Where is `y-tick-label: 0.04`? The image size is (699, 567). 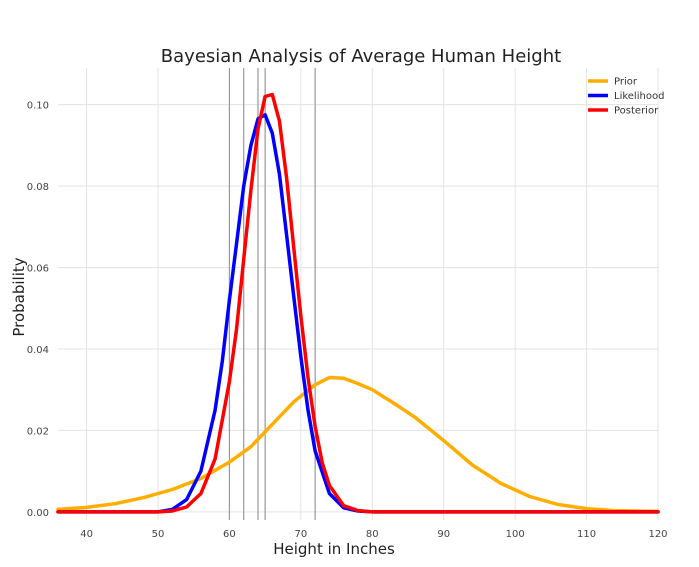
y-tick-label: 0.04 is located at coordinates (38, 350).